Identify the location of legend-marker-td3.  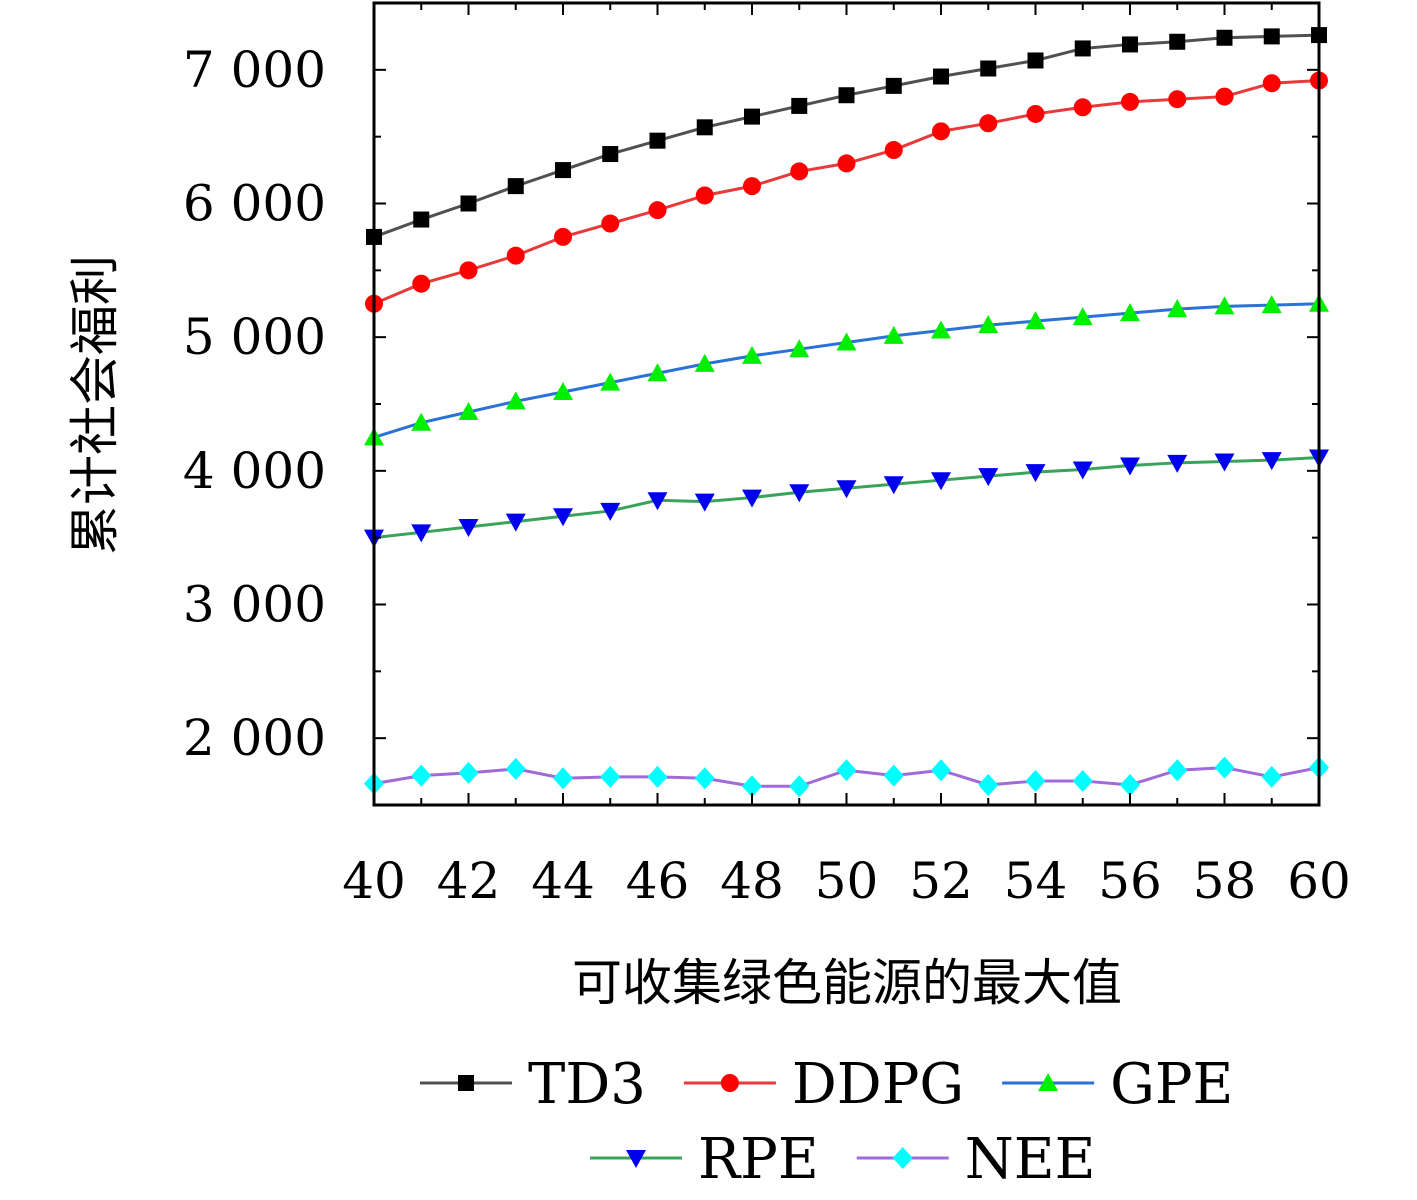
(466, 1083).